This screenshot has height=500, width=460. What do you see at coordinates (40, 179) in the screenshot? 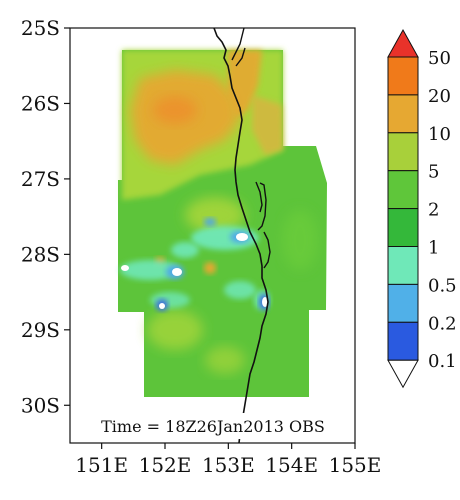
I see `lat-tick-label: 27S` at bounding box center [40, 179].